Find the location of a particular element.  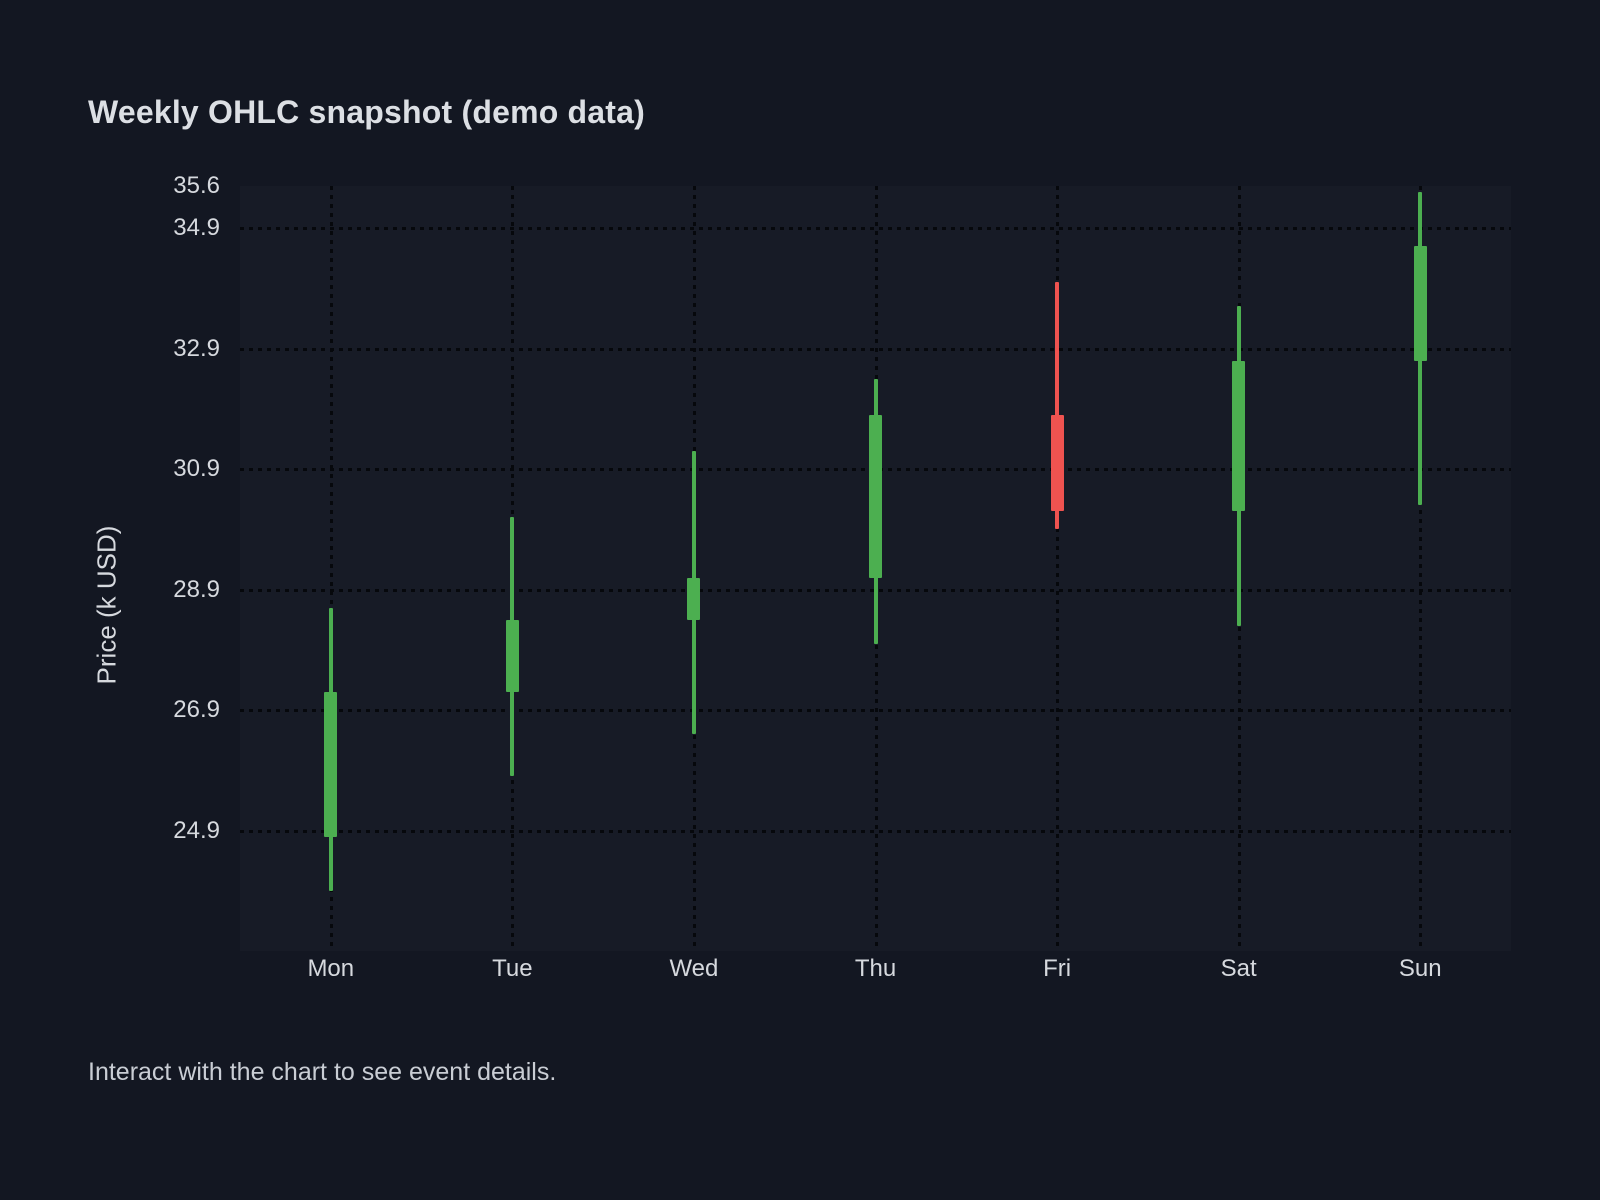

candle-body-sun is located at coordinates (1420, 303).